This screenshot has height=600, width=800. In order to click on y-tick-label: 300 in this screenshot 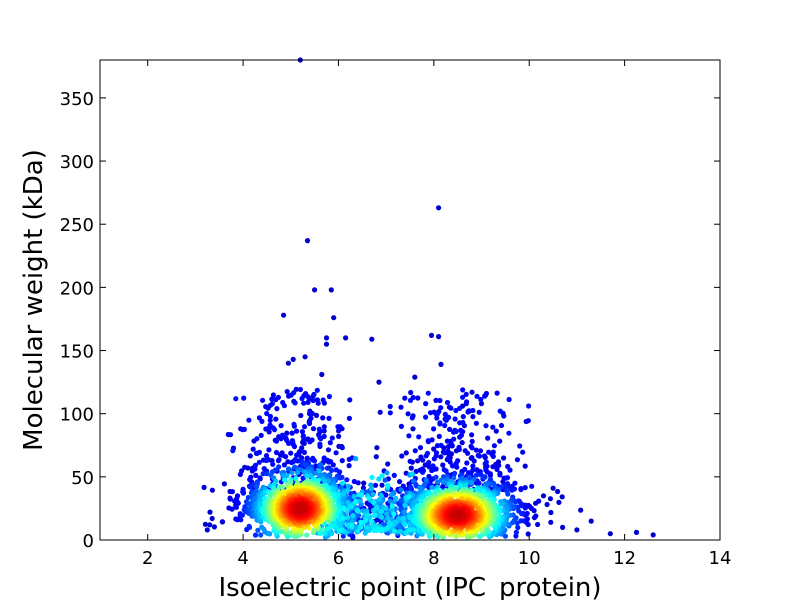, I will do `click(77, 162)`.